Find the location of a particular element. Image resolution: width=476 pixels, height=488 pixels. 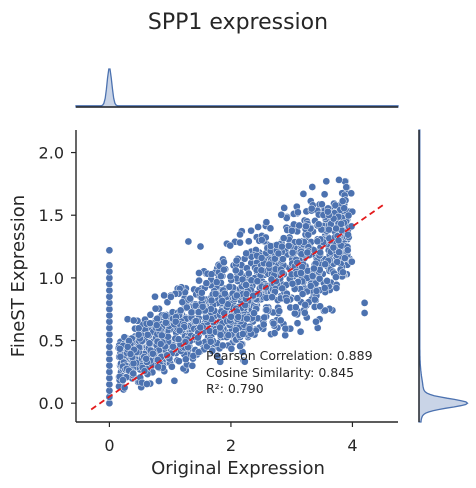

top-density-curve is located at coordinates (237, 88).